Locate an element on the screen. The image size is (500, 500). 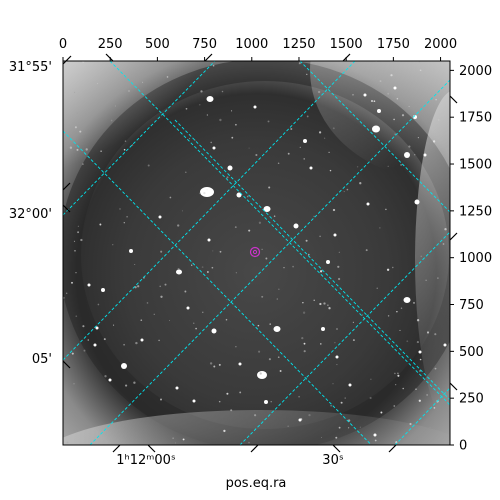
top-tick-label: 1500 is located at coordinates (346, 44).